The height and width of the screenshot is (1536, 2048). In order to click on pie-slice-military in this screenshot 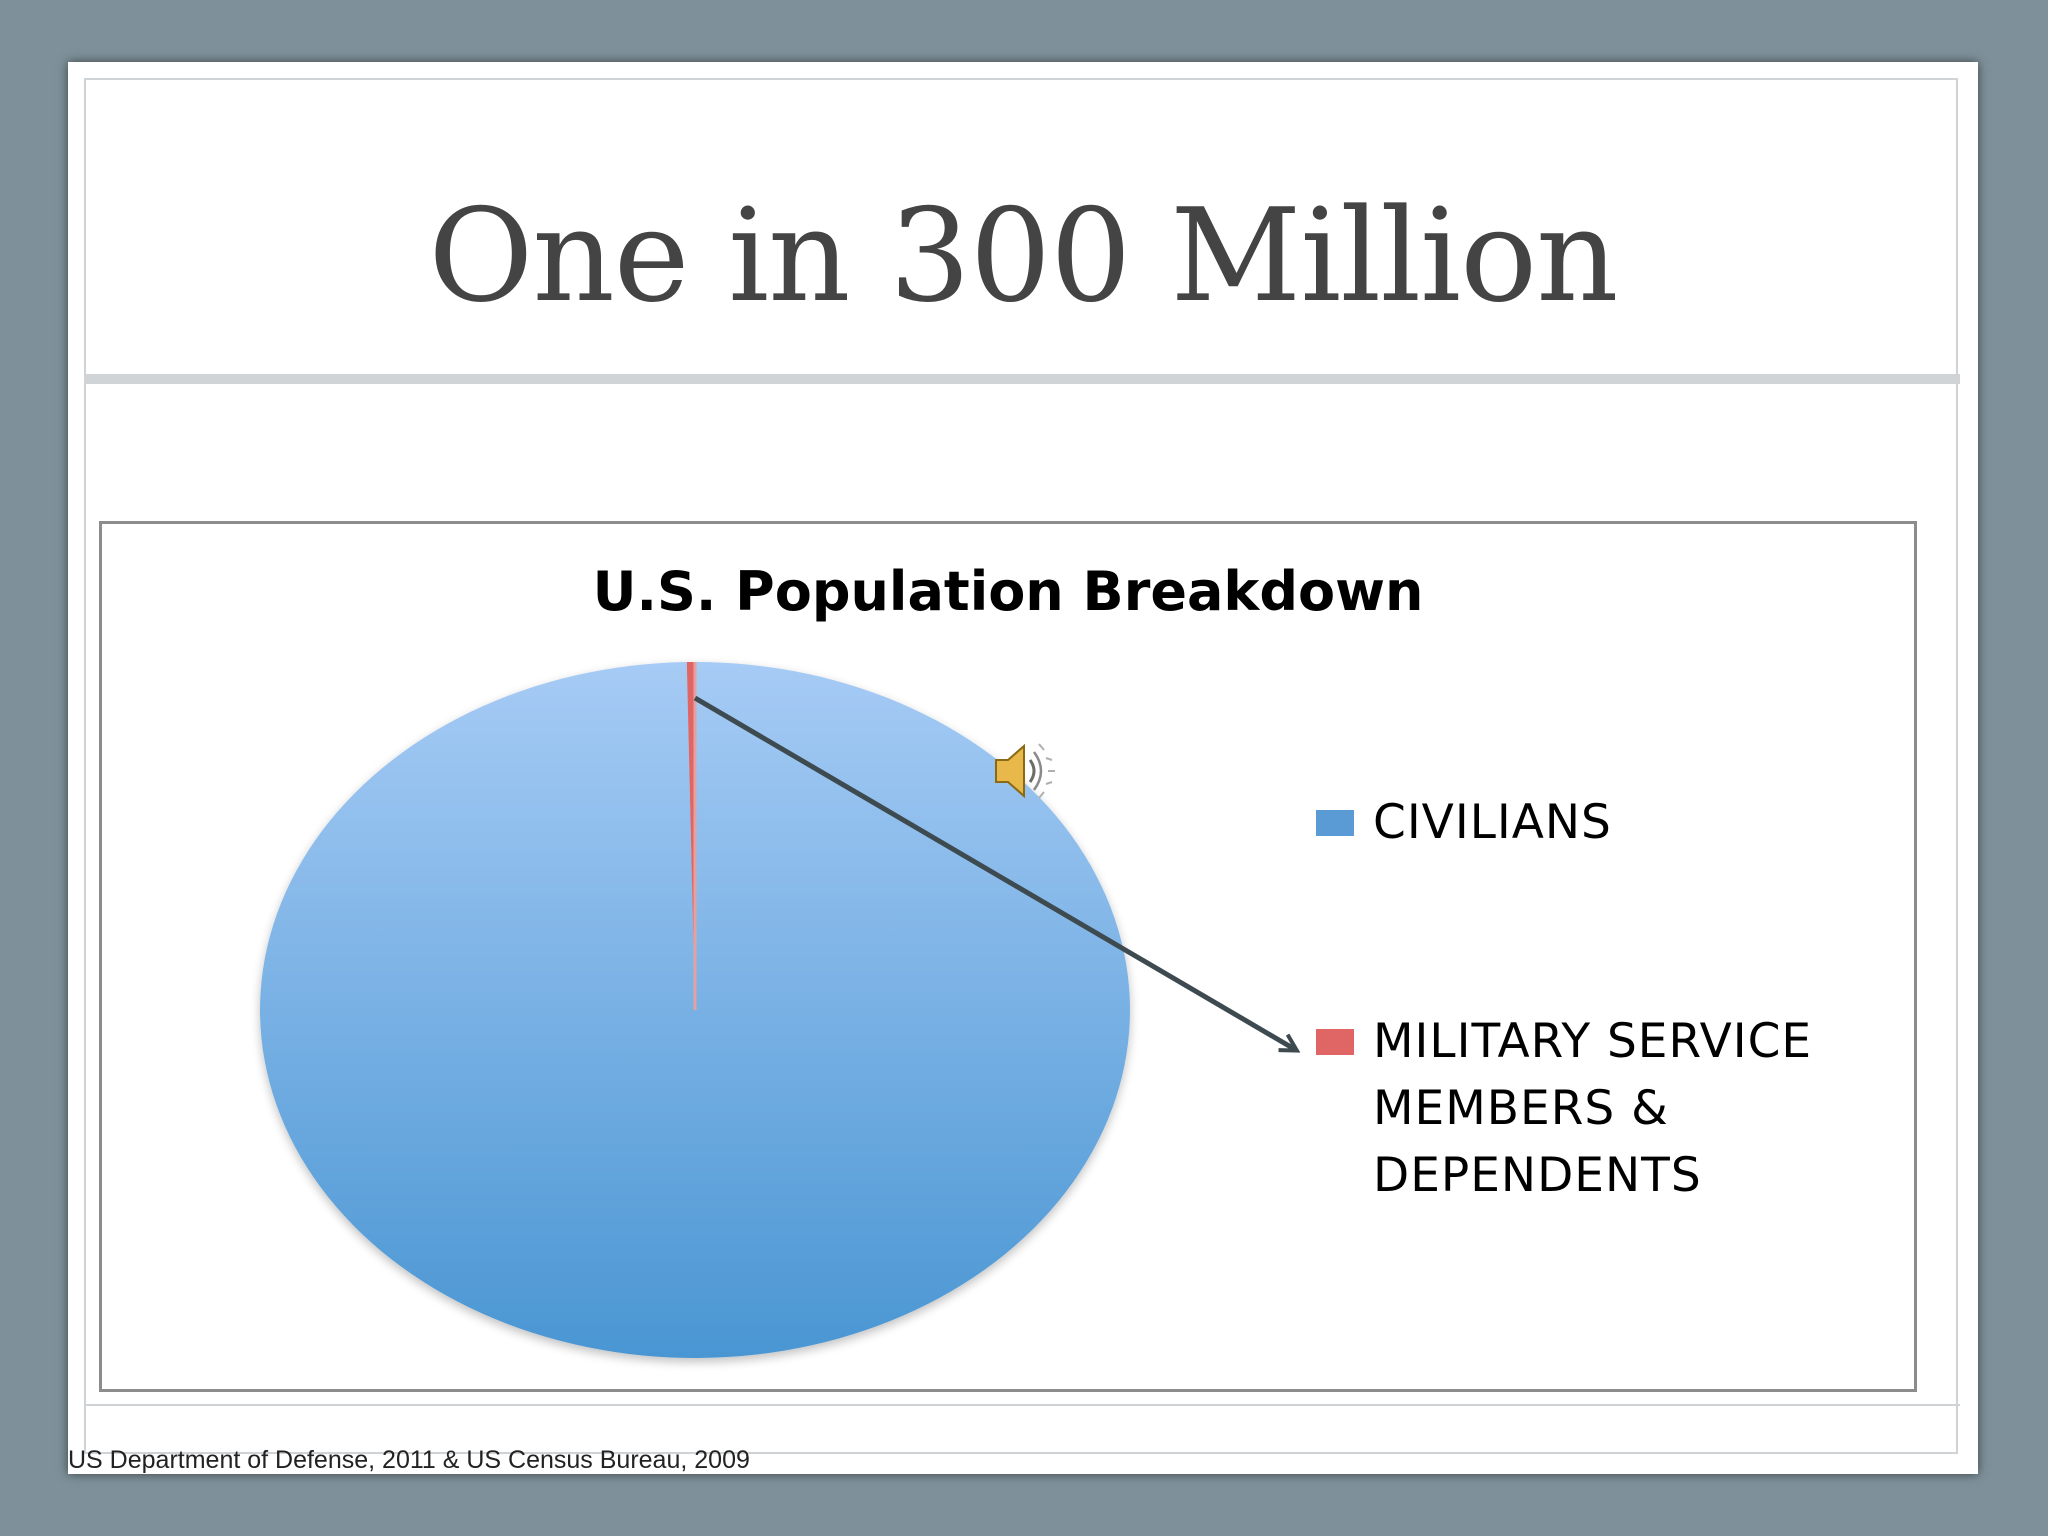, I will do `click(690, 836)`.